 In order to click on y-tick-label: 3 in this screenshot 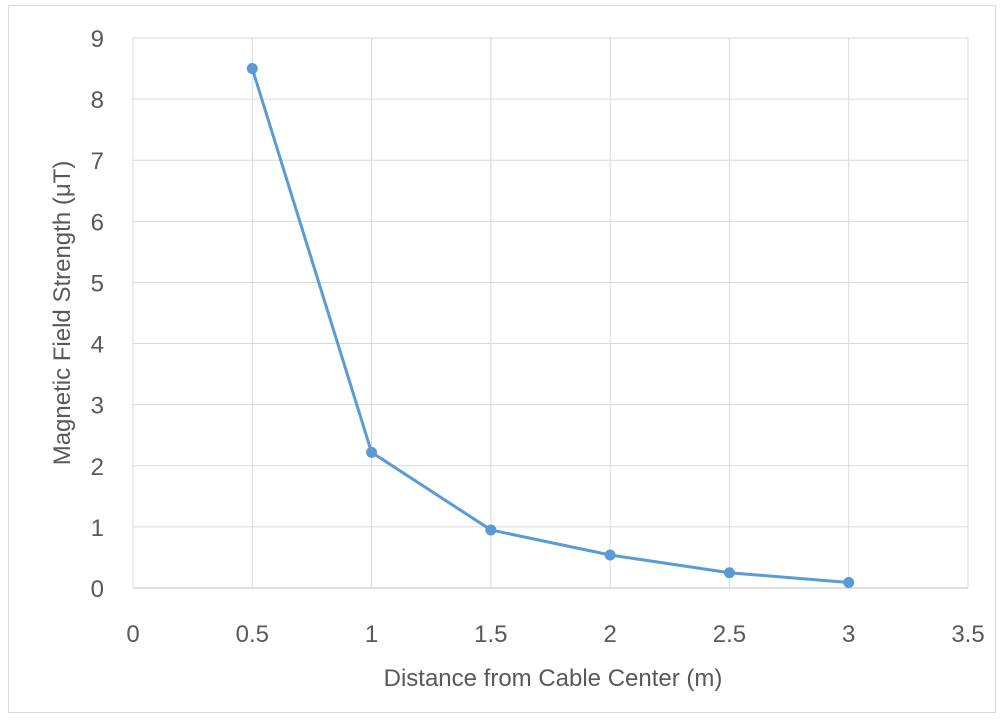, I will do `click(97, 406)`.